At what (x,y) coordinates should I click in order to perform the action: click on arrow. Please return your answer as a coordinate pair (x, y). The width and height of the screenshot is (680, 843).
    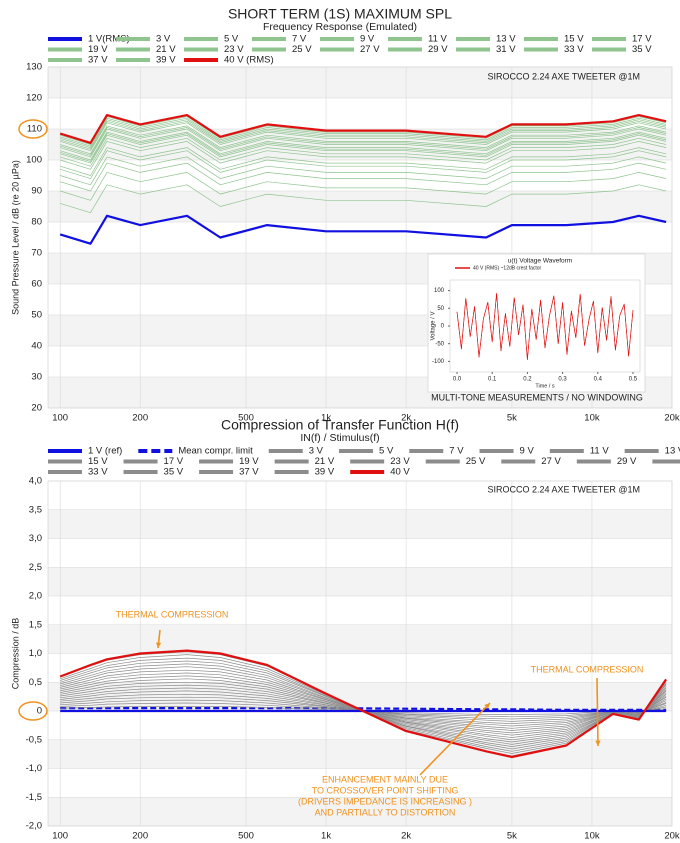
    Looking at the image, I should click on (455, 739).